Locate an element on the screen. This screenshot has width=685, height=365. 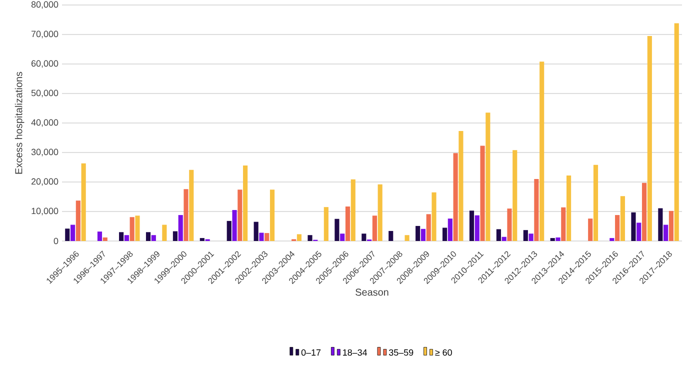
y-tick-label: 0 is located at coordinates (56, 241).